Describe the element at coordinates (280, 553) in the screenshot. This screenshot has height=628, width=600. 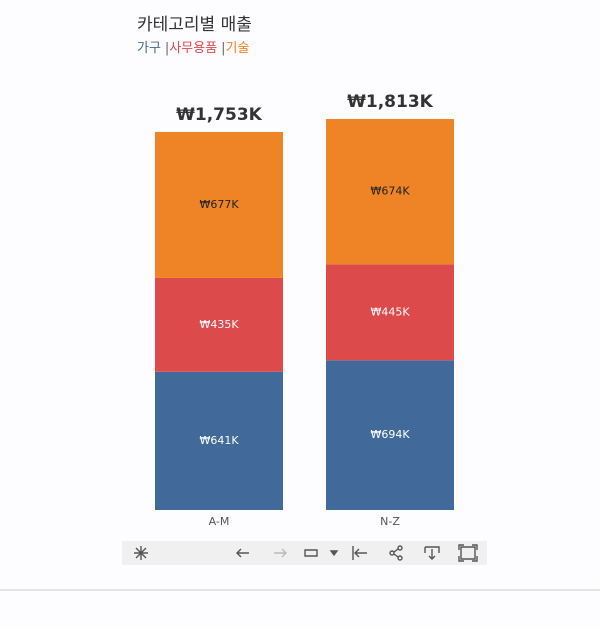
I see `redo` at that location.